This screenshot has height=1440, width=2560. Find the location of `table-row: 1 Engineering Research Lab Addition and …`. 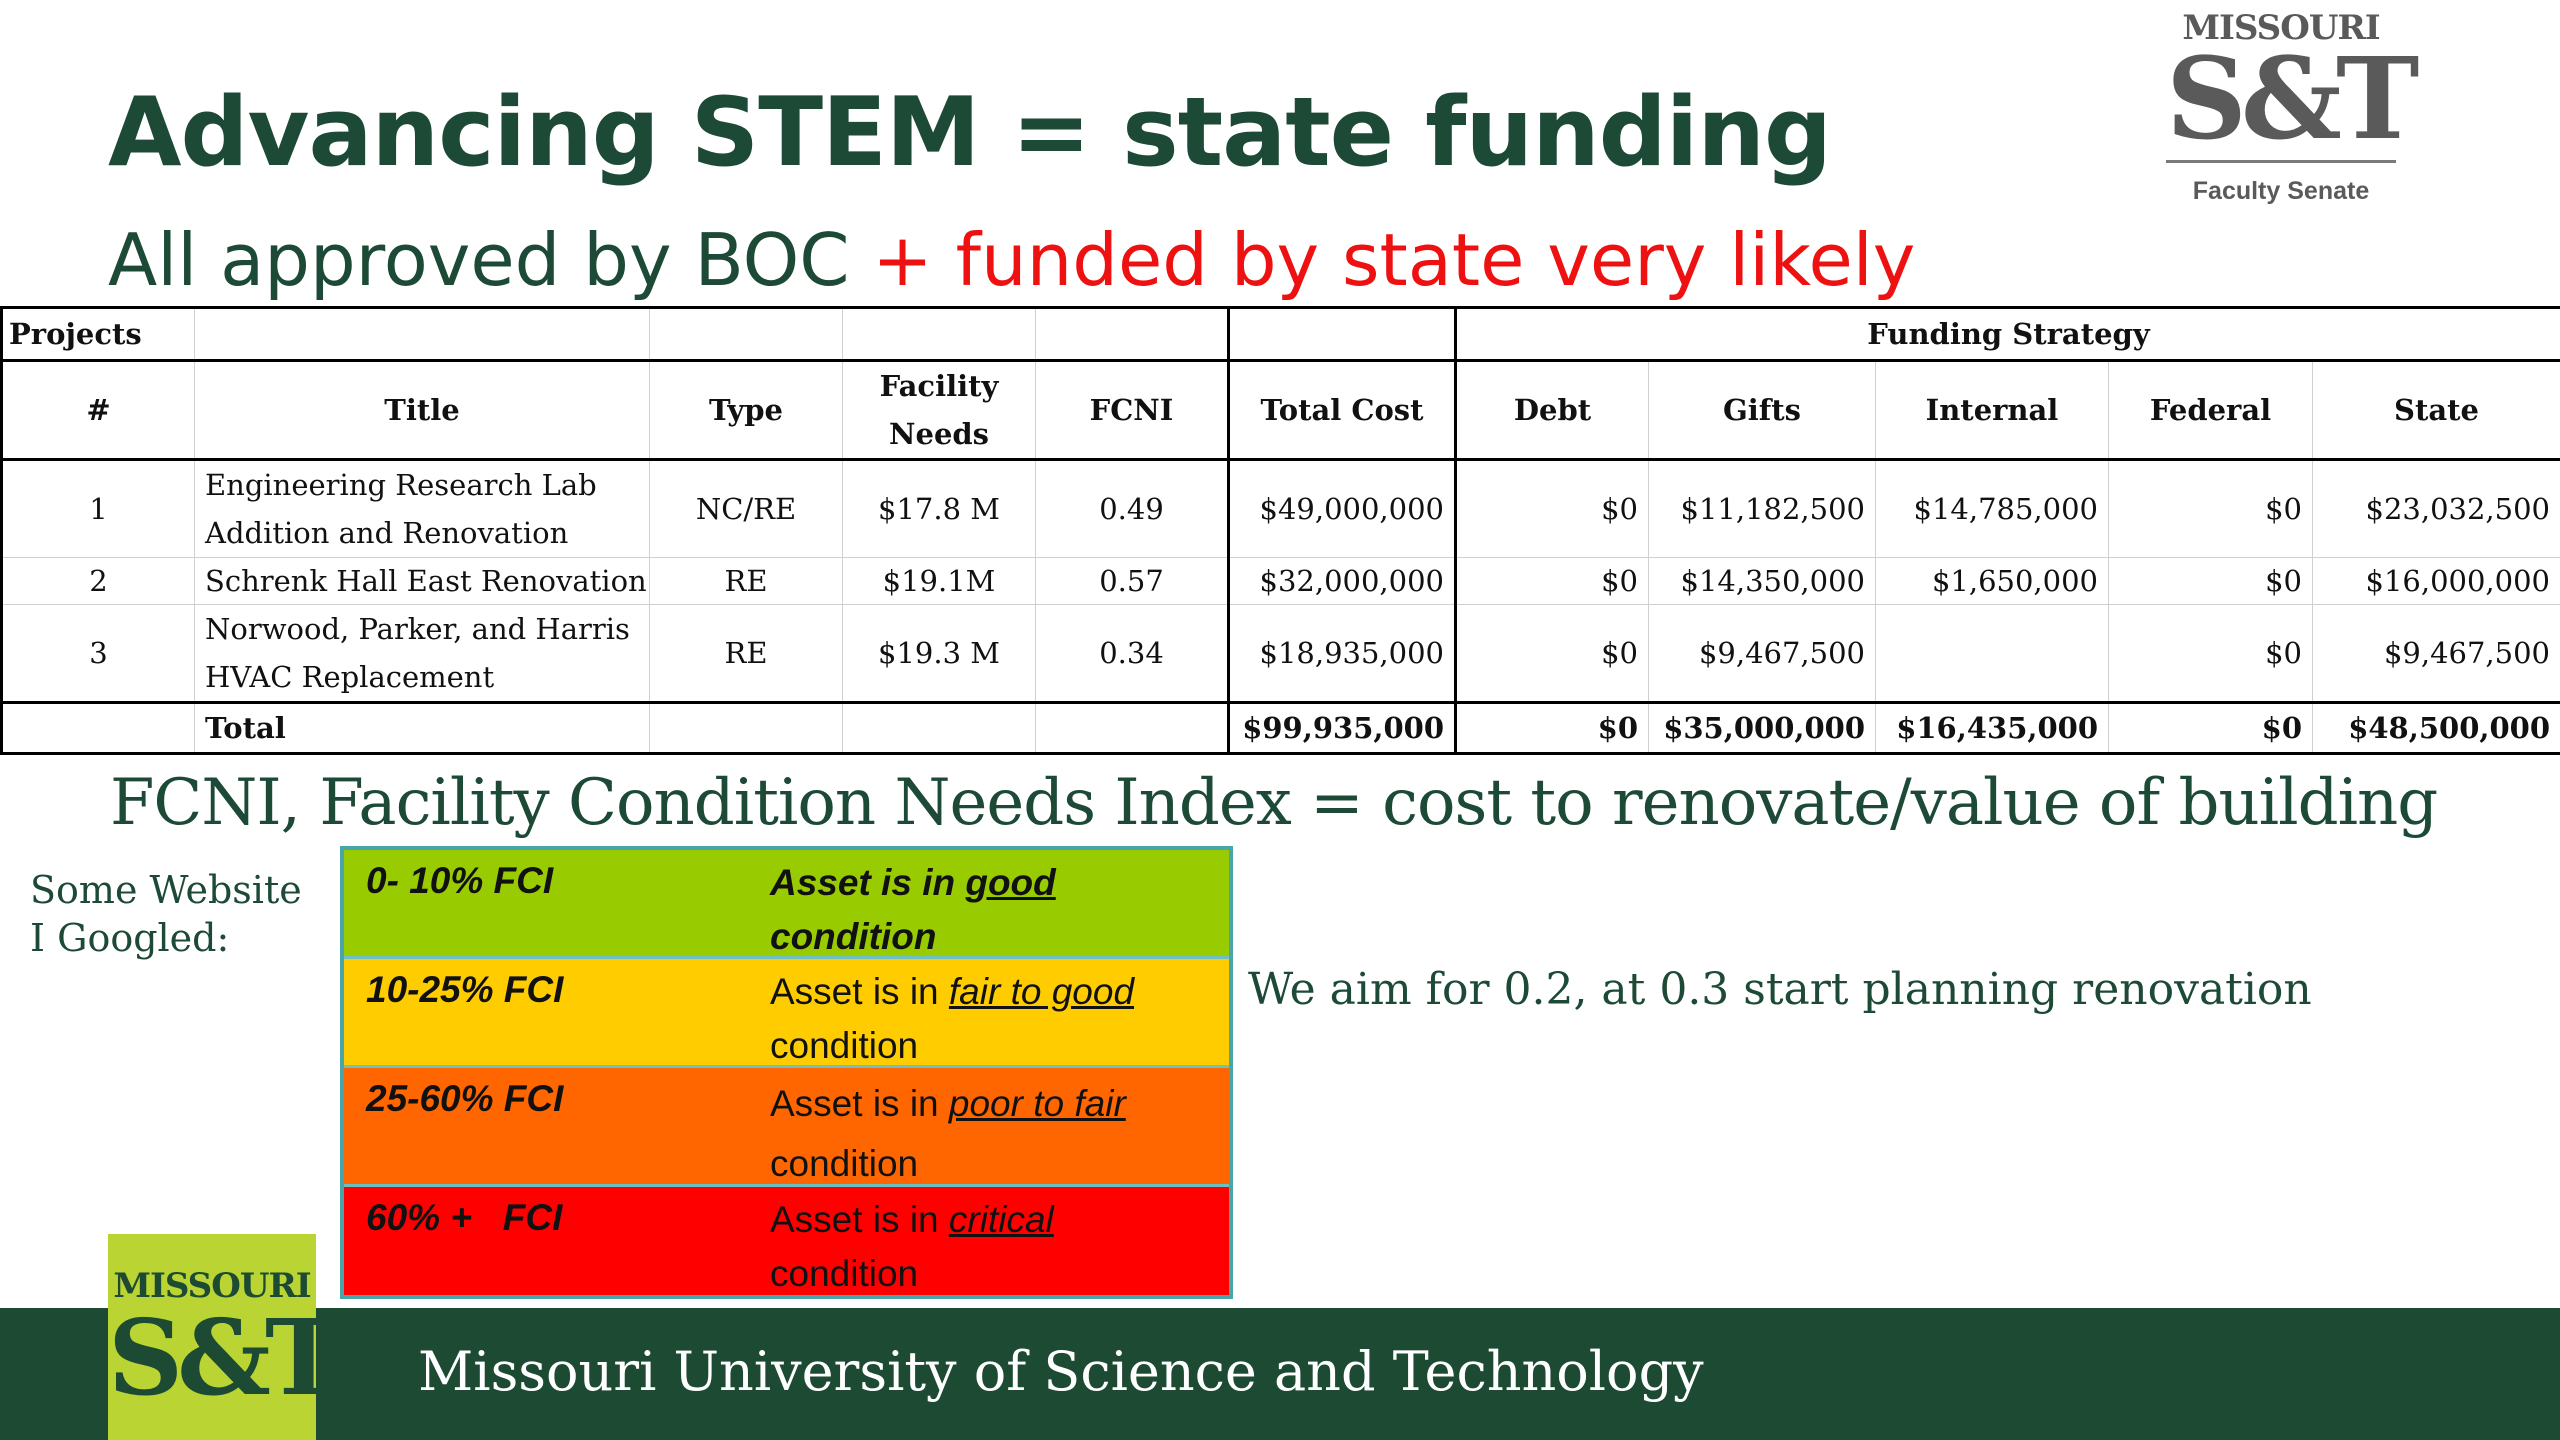

table-row: 1 Engineering Research Lab Addition and … is located at coordinates (1280, 508).